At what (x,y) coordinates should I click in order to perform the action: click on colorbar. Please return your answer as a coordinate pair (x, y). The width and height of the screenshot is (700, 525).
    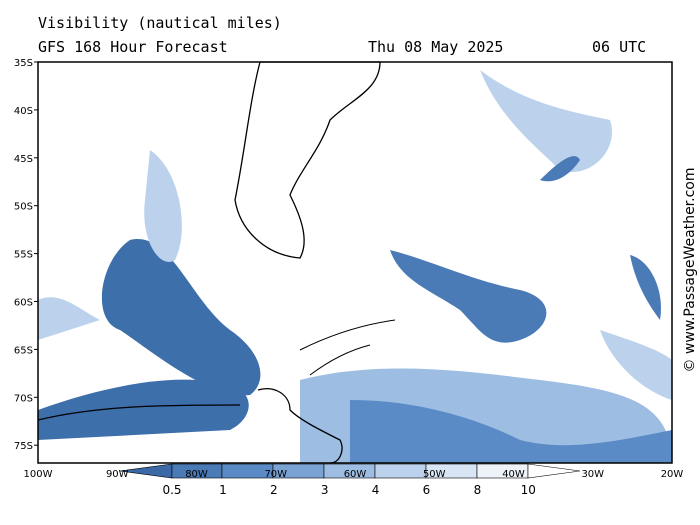
    Looking at the image, I should click on (350, 471).